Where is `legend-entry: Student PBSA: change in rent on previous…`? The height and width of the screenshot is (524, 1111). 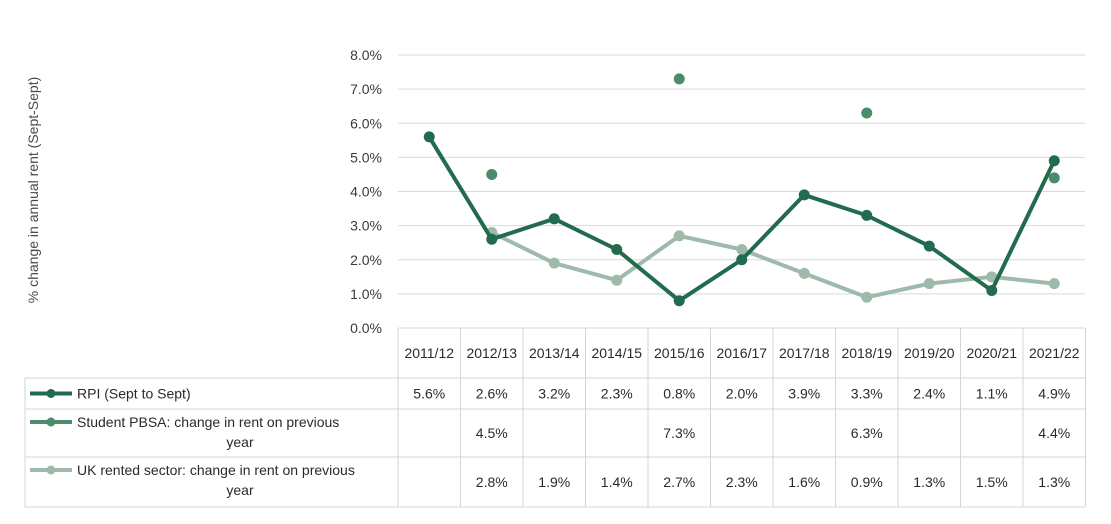
legend-entry: Student PBSA: change in rent on previous… is located at coordinates (208, 432).